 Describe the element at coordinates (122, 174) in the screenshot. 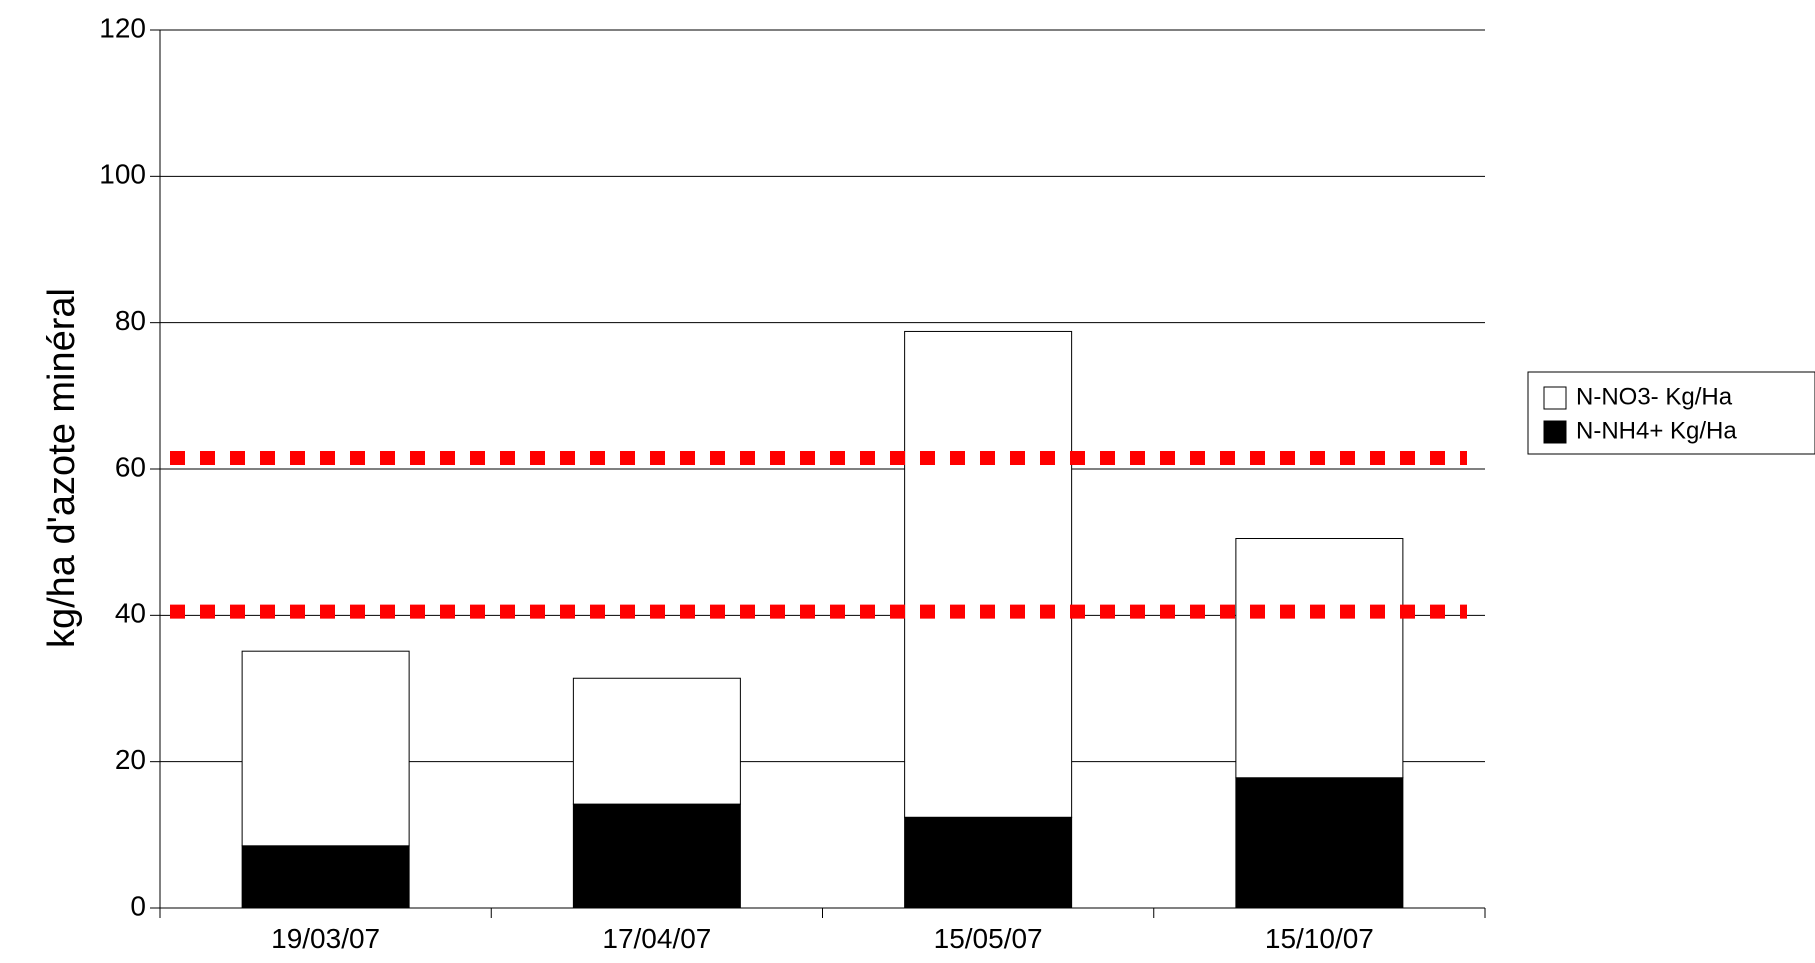

I see `y-tick-label: 100` at that location.